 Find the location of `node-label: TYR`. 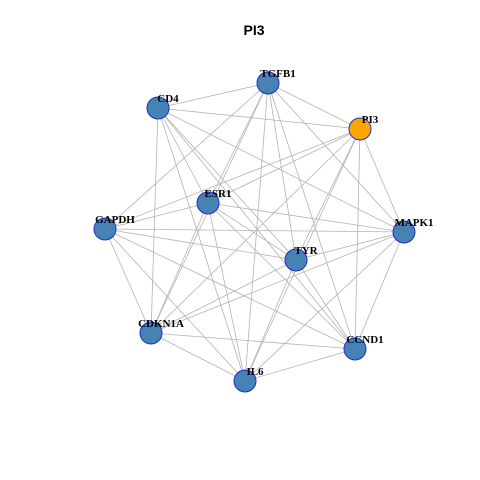

node-label: TYR is located at coordinates (306, 251).